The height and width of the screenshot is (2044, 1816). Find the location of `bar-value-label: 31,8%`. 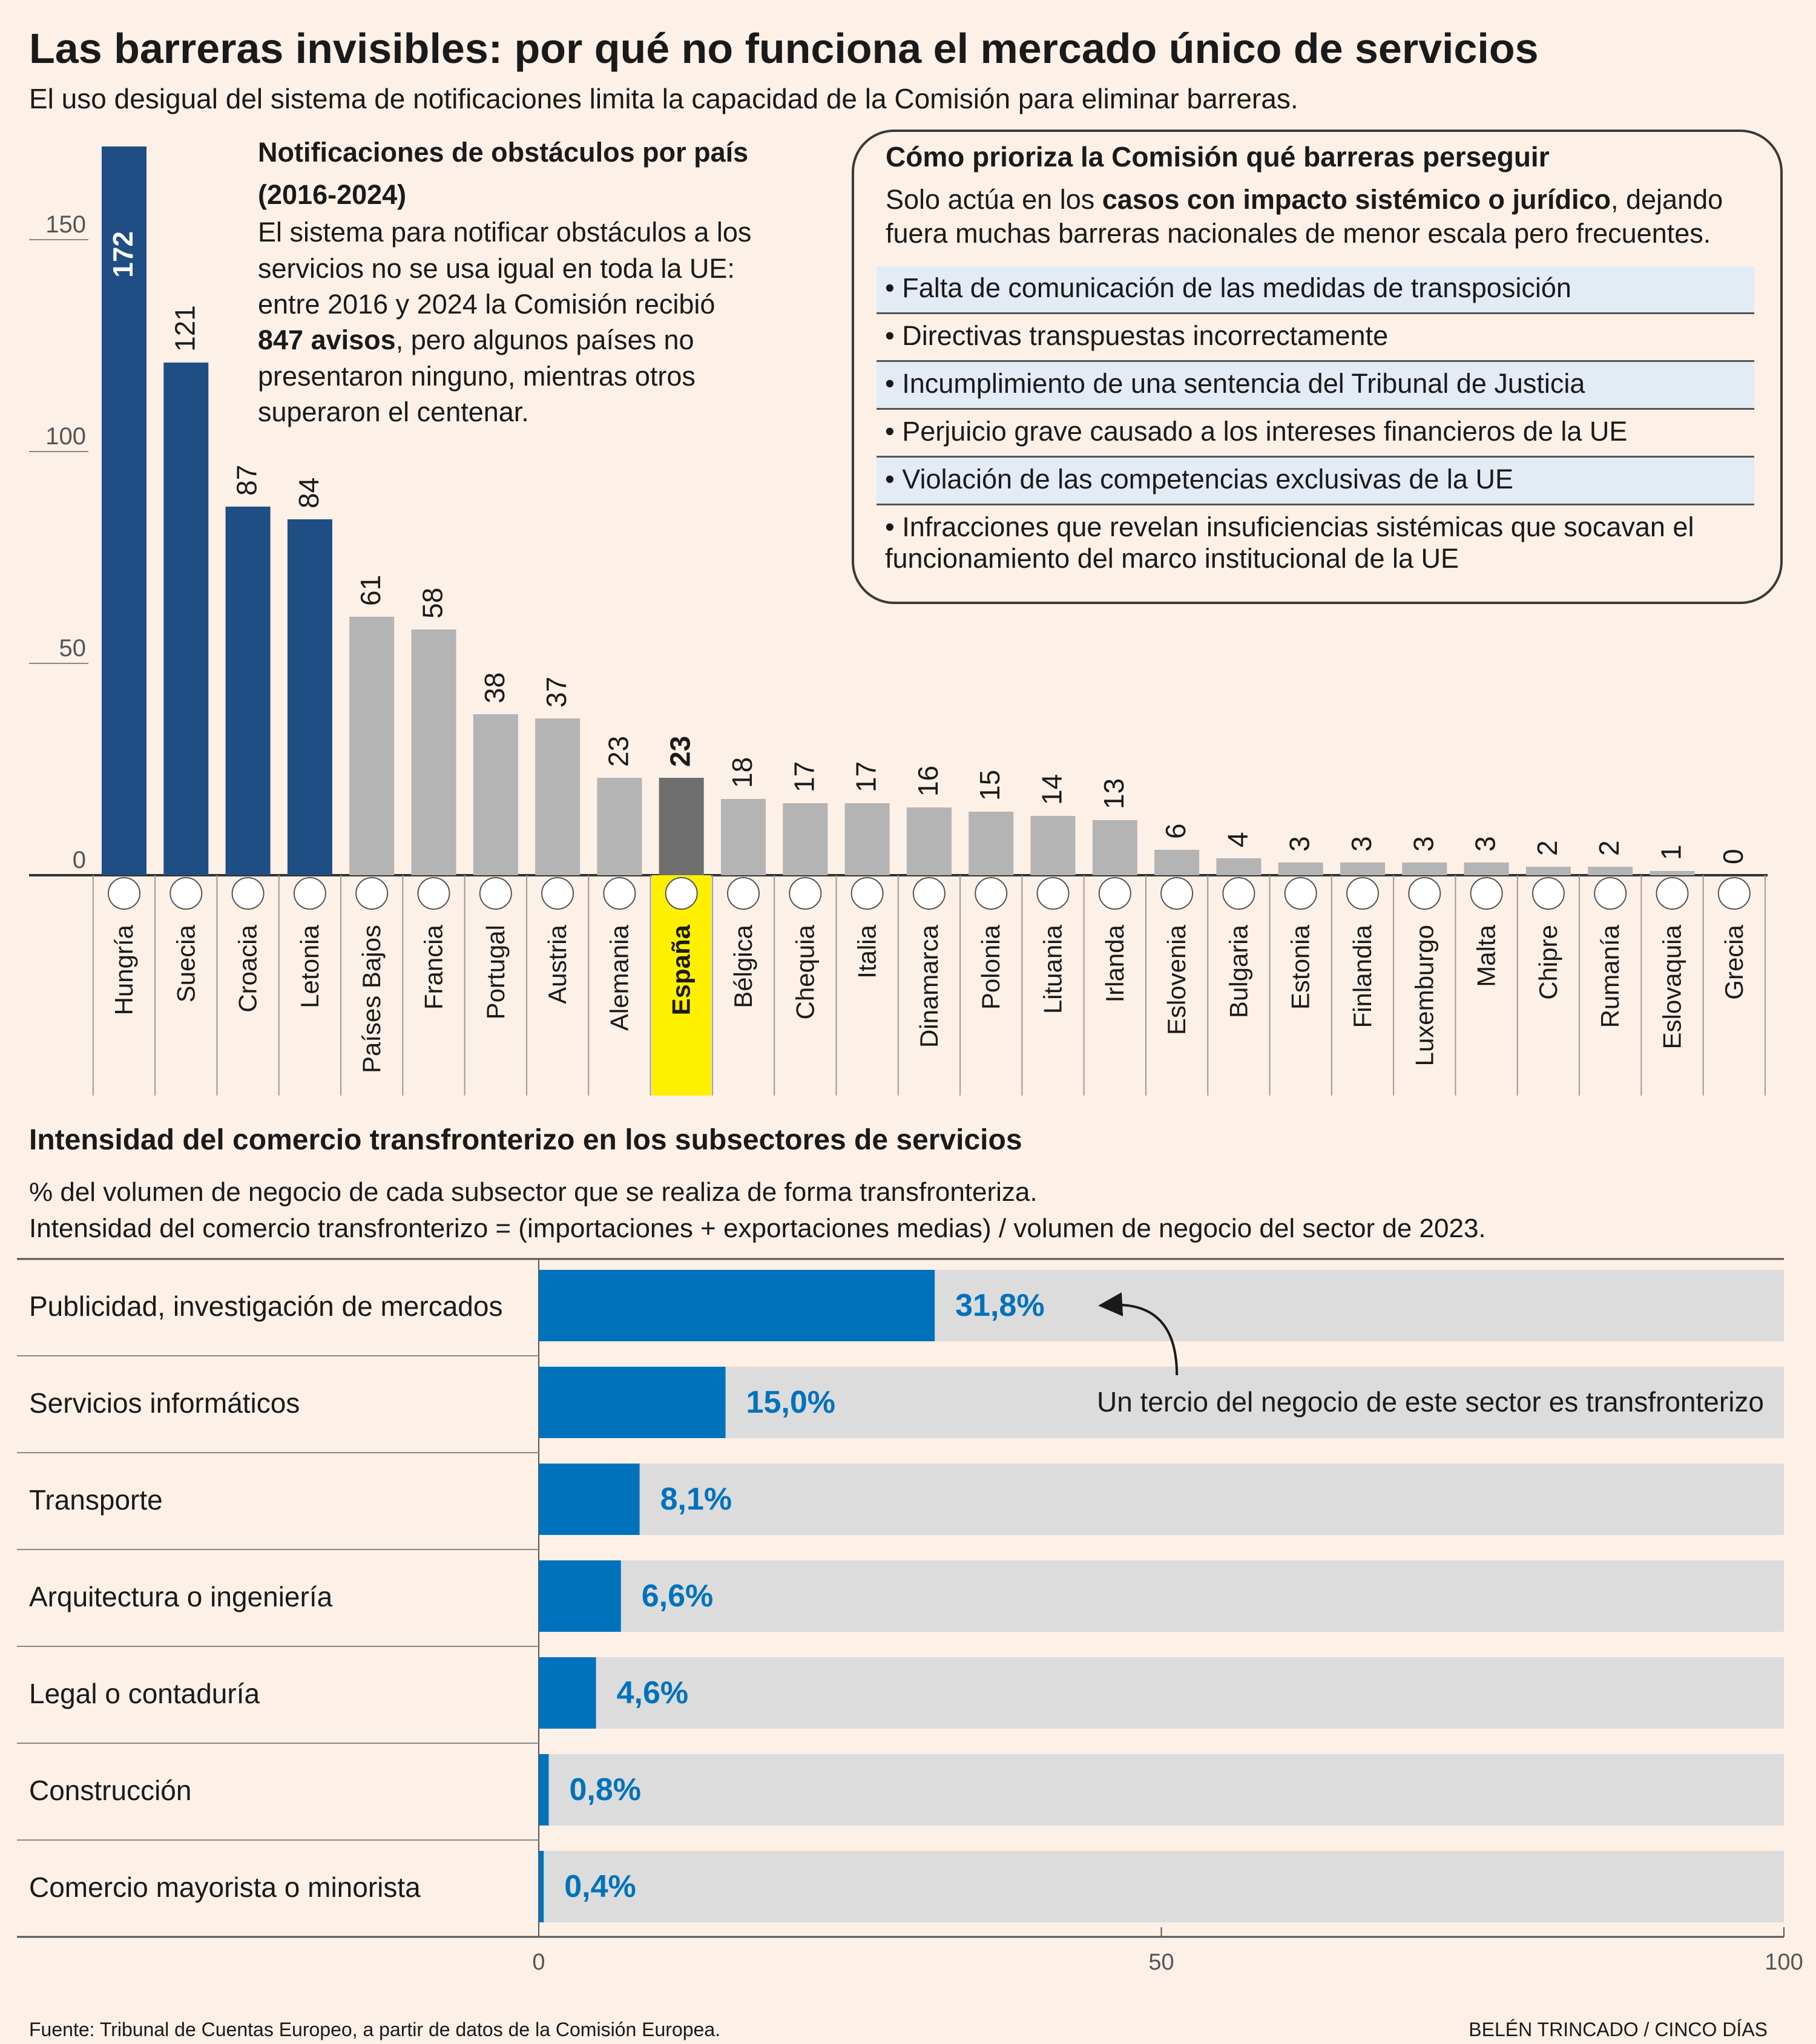

bar-value-label: 31,8% is located at coordinates (999, 1305).